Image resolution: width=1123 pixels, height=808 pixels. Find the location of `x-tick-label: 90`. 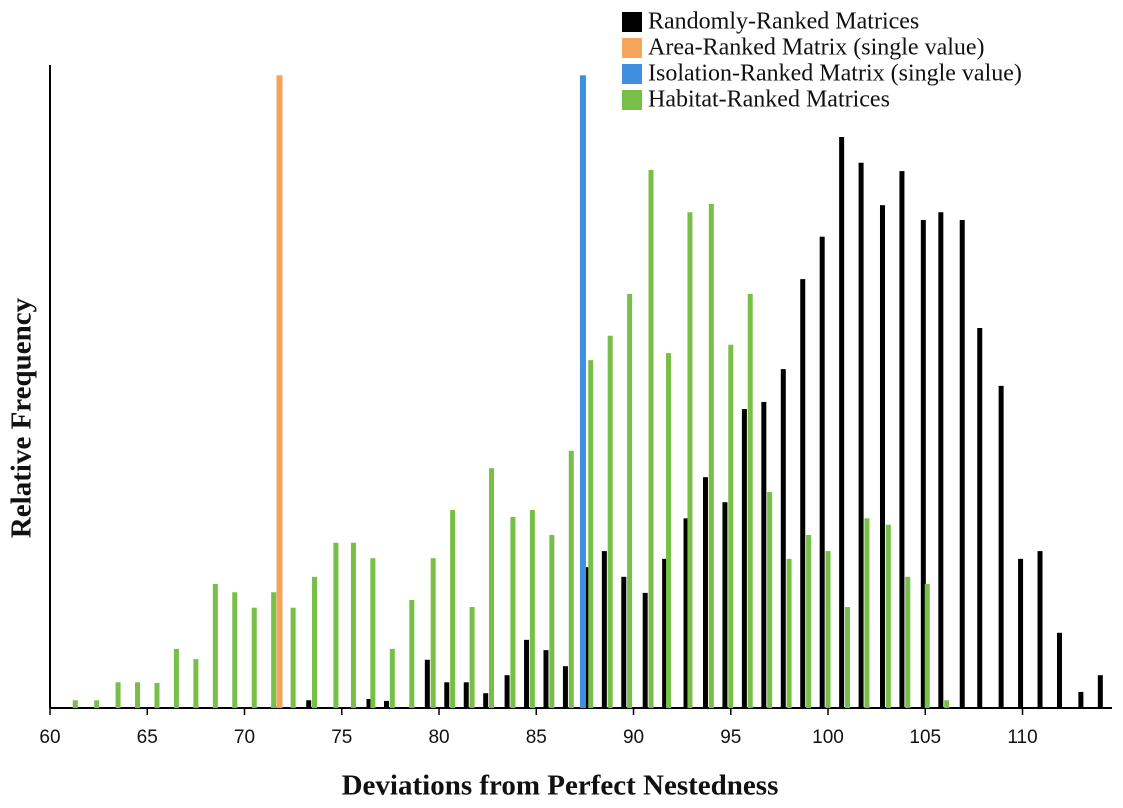

x-tick-label: 90 is located at coordinates (633, 737).